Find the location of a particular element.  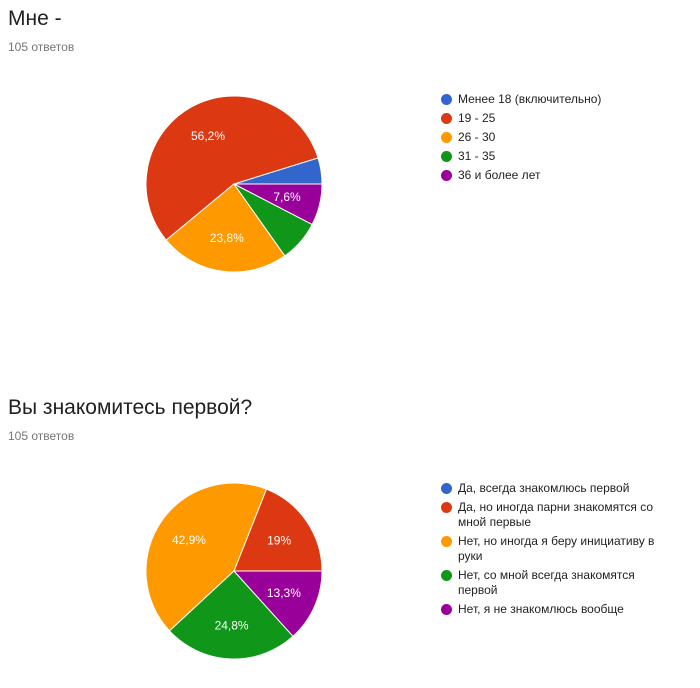

legend-item: Нет, но иногда я беру инициативу в руки is located at coordinates (556, 549).